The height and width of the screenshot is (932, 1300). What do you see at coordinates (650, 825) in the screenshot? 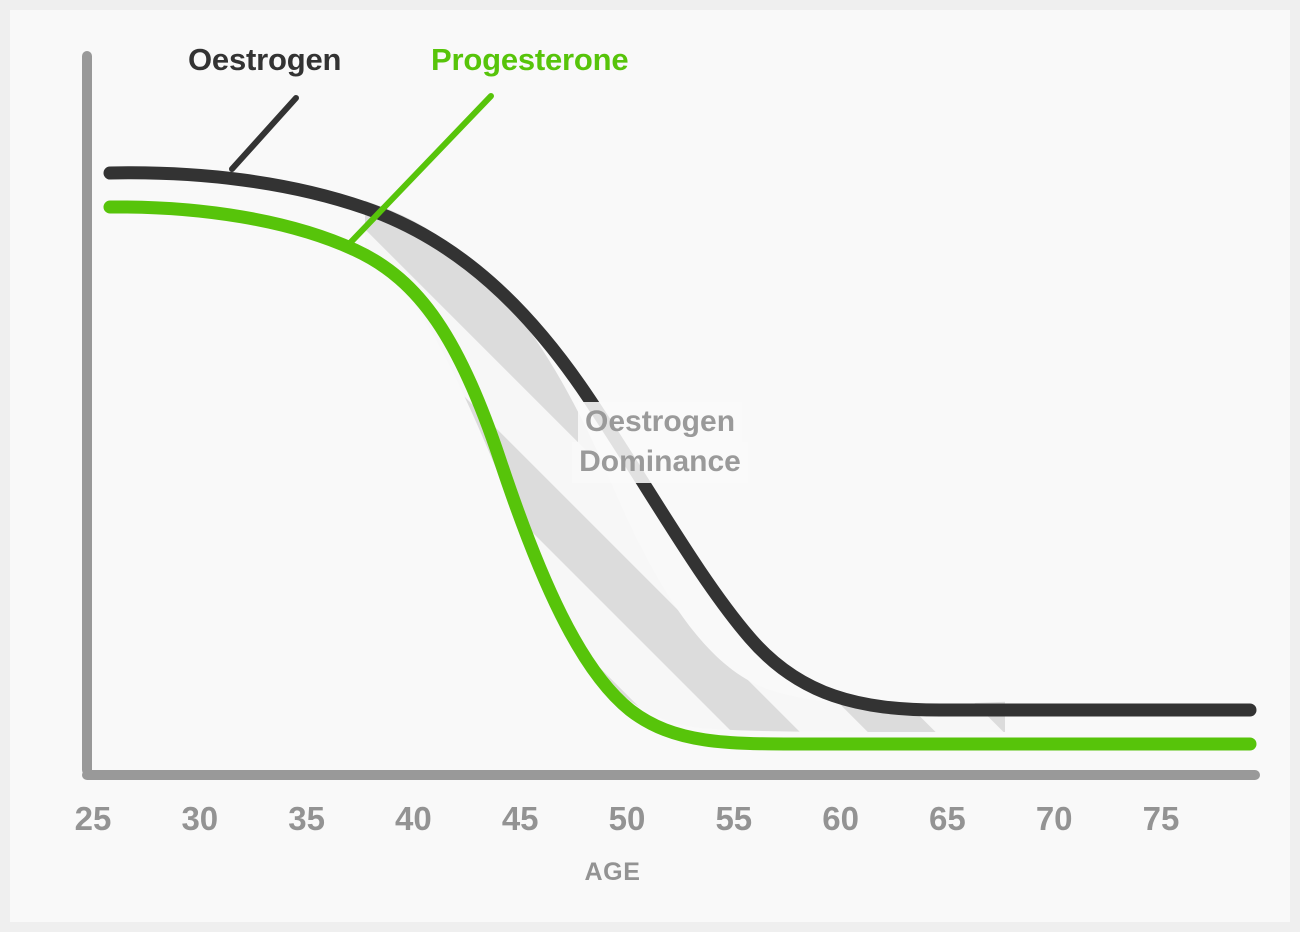
I see `x-axis-tick-labels: 25 30 35 40 45 50 55 60 65 70 75` at bounding box center [650, 825].